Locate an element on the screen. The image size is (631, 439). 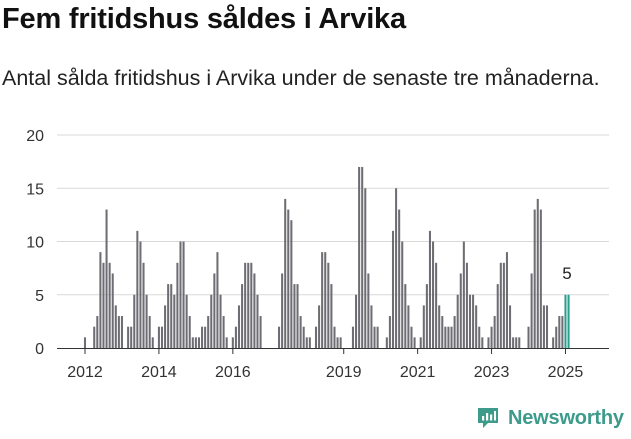
x-tick-label: 2012 is located at coordinates (85, 372).